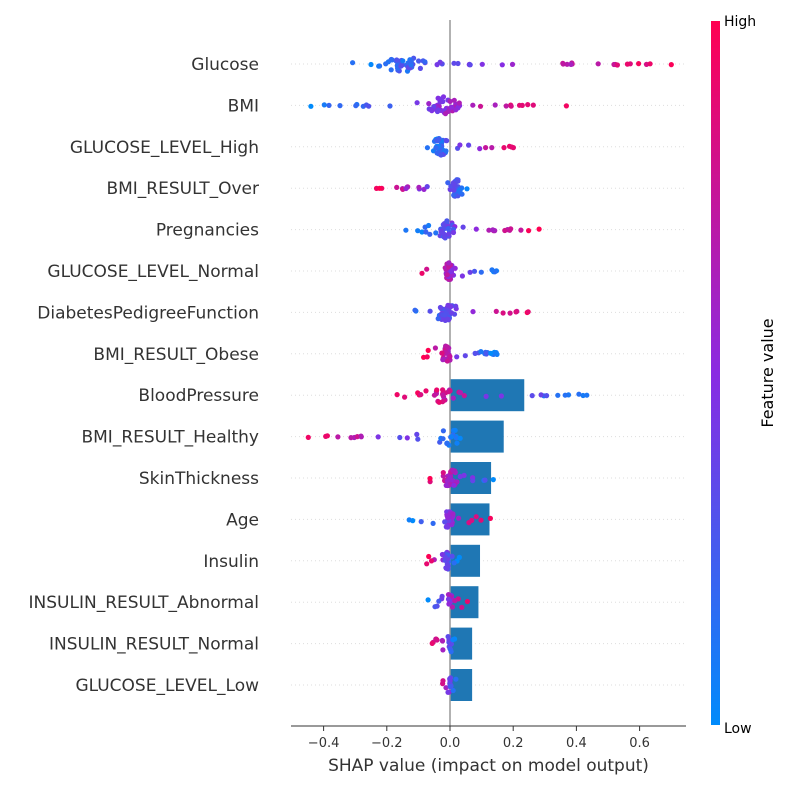  What do you see at coordinates (144, 603) in the screenshot?
I see `feature-label: INSULIN_RESULT_Abnormal` at bounding box center [144, 603].